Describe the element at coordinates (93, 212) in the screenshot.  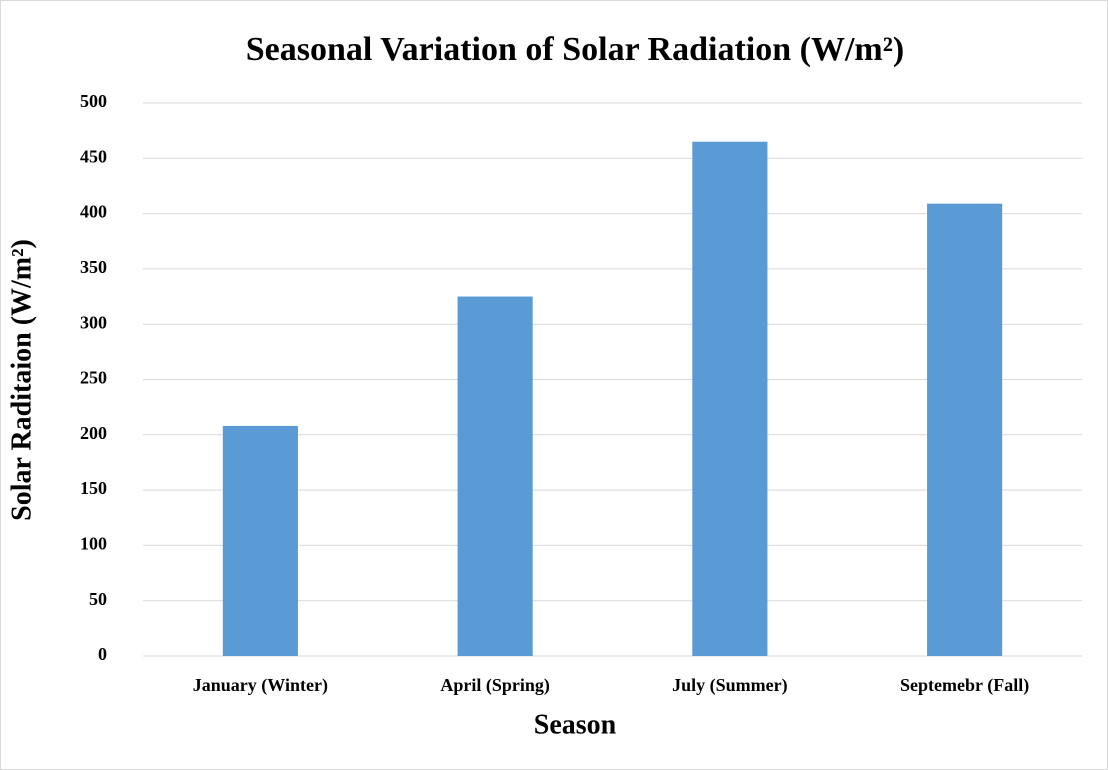
I see `y-tick-label: 400` at that location.